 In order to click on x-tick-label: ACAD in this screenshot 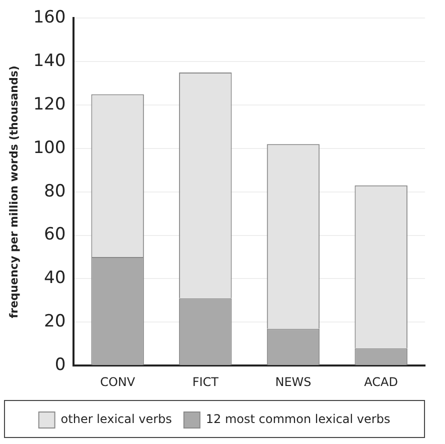, I will do `click(381, 381)`.